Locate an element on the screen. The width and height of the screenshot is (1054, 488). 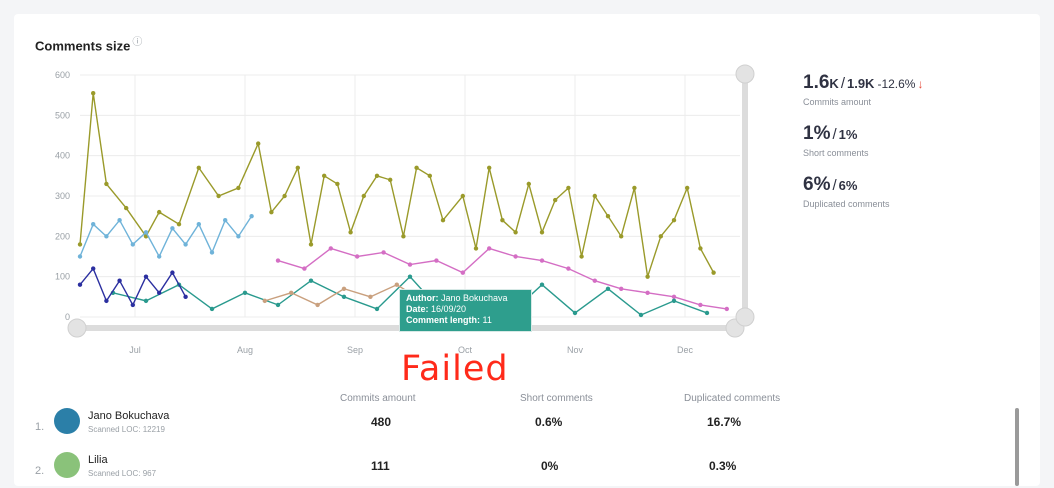
stat-dup-secondary: 6% is located at coordinates (848, 185).